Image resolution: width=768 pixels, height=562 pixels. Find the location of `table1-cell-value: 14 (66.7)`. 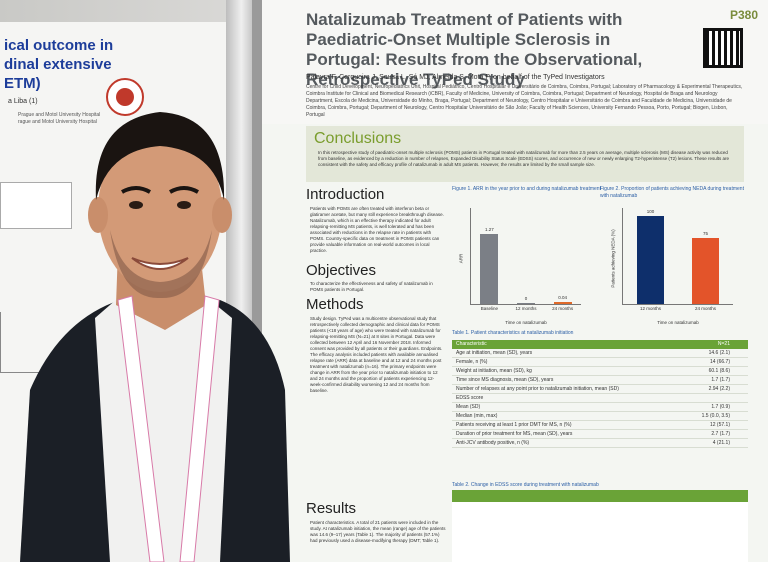

table1-cell-value: 14 (66.7) is located at coordinates (719, 362).